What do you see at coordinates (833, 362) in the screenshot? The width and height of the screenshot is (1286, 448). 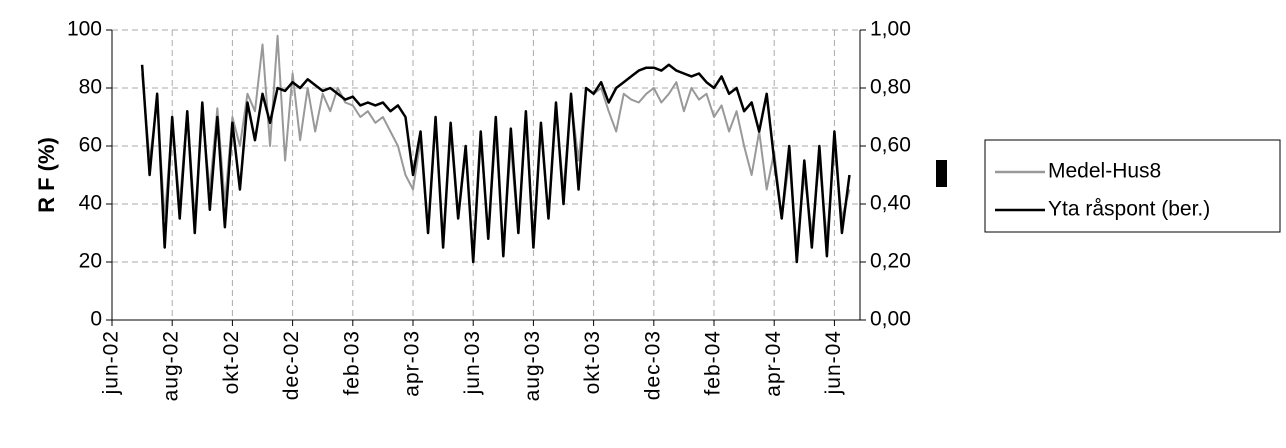 I see `x-tick-label: jun-04` at bounding box center [833, 362].